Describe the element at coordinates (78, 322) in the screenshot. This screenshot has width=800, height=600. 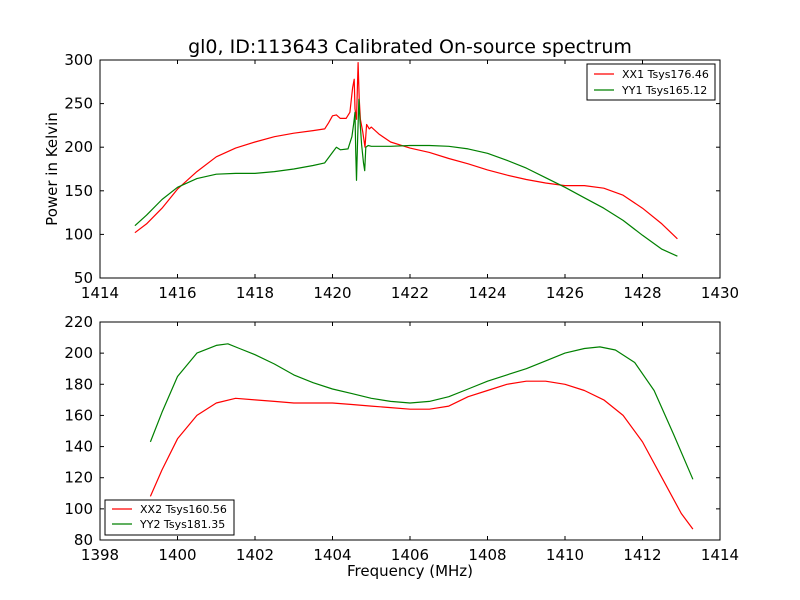
I see `y-tick-label: 220` at that location.